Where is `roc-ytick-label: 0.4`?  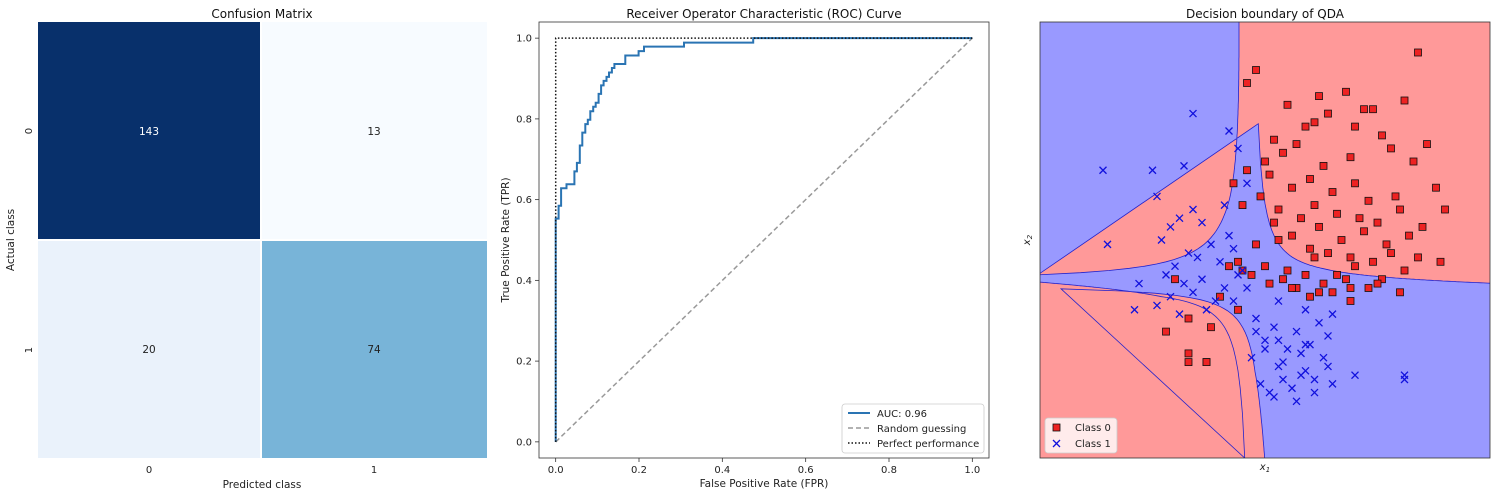 roc-ytick-label: 0.4 is located at coordinates (524, 281).